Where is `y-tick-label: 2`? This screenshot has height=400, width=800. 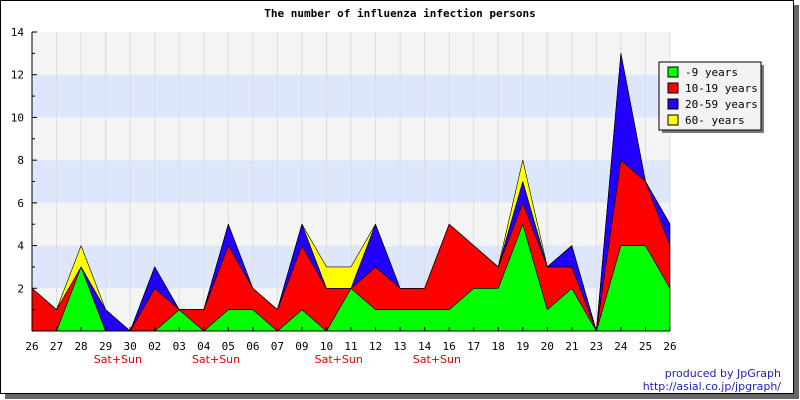 y-tick-label: 2 is located at coordinates (20, 288).